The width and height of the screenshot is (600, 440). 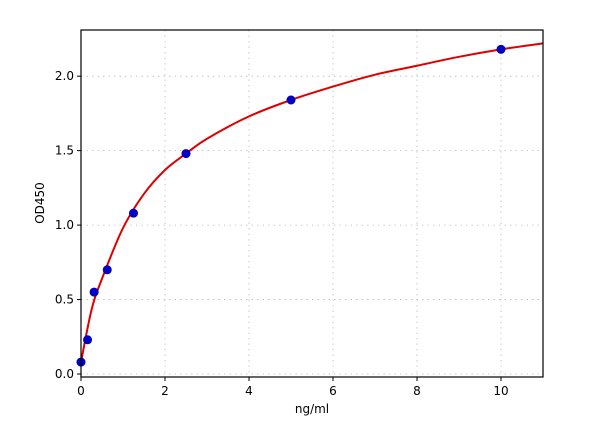 What do you see at coordinates (40, 203) in the screenshot?
I see `y-axis-label: OD450` at bounding box center [40, 203].